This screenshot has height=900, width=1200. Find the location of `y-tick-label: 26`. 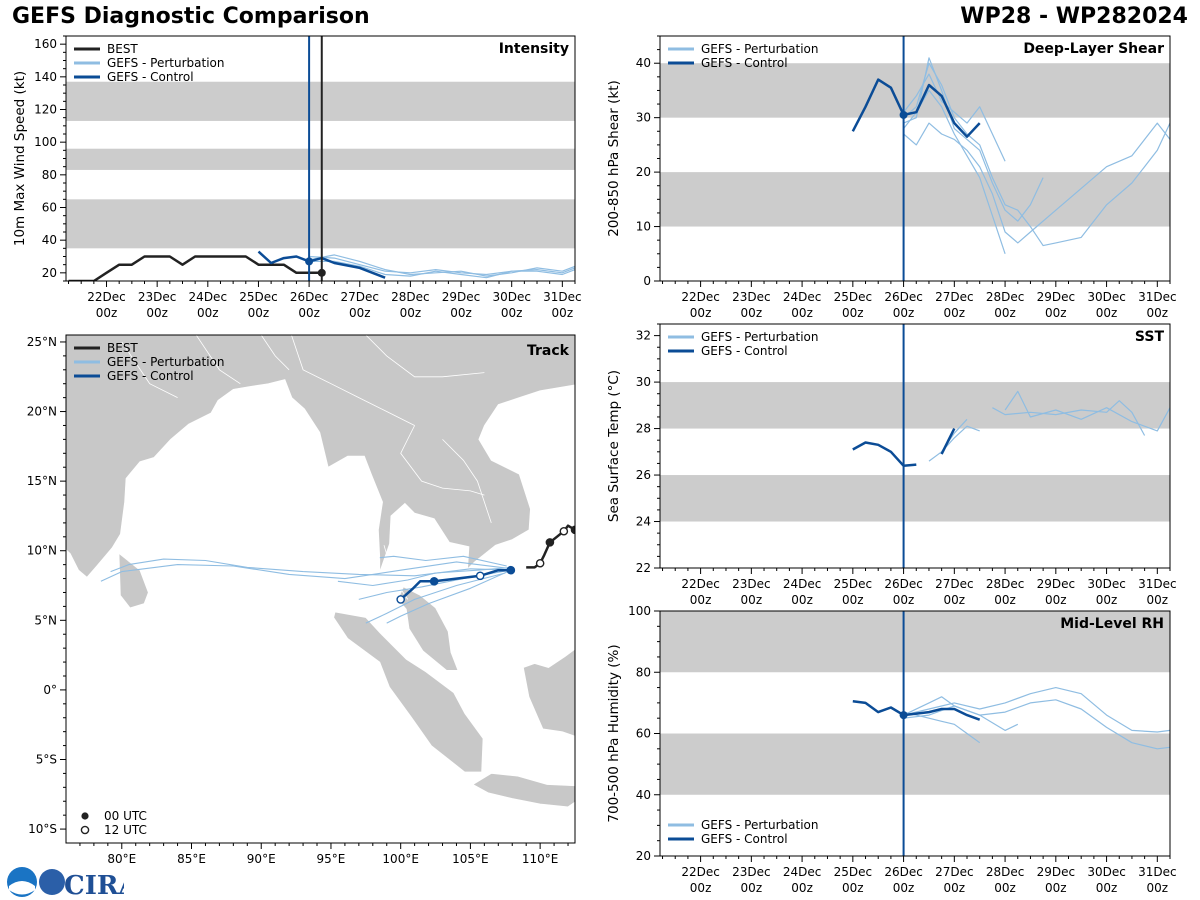

y-tick-label: 26 is located at coordinates (643, 475).